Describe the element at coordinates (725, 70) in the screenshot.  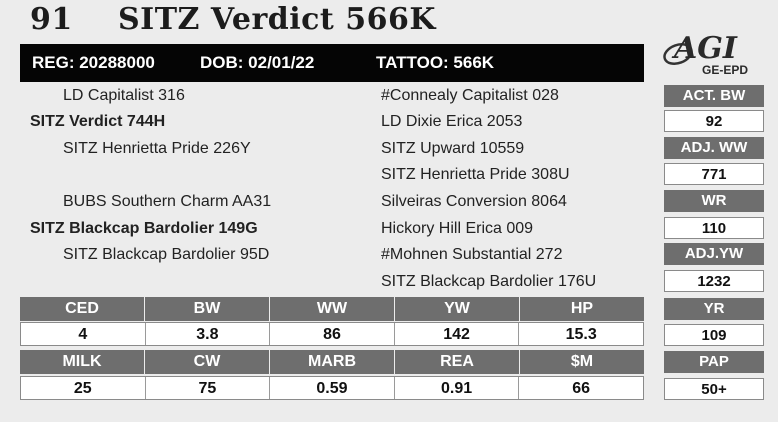
I see `agi-logo-subtext: GE-EPD` at that location.